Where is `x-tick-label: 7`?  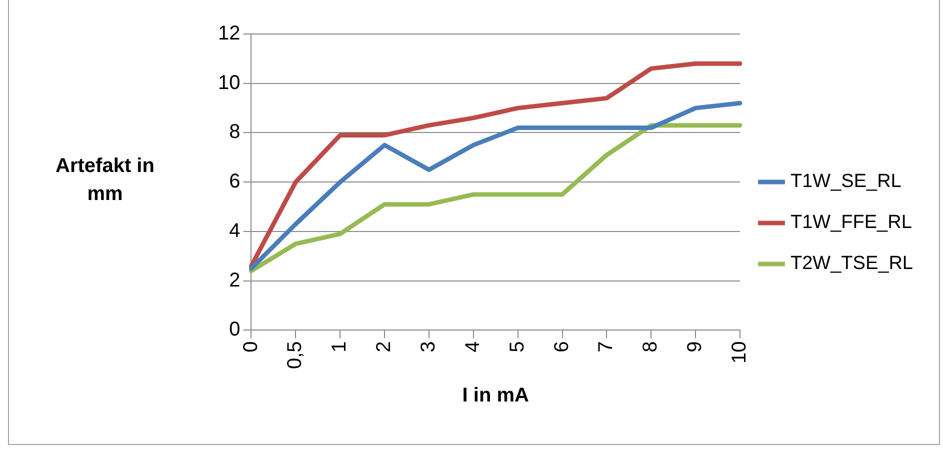
x-tick-label: 7 is located at coordinates (606, 346).